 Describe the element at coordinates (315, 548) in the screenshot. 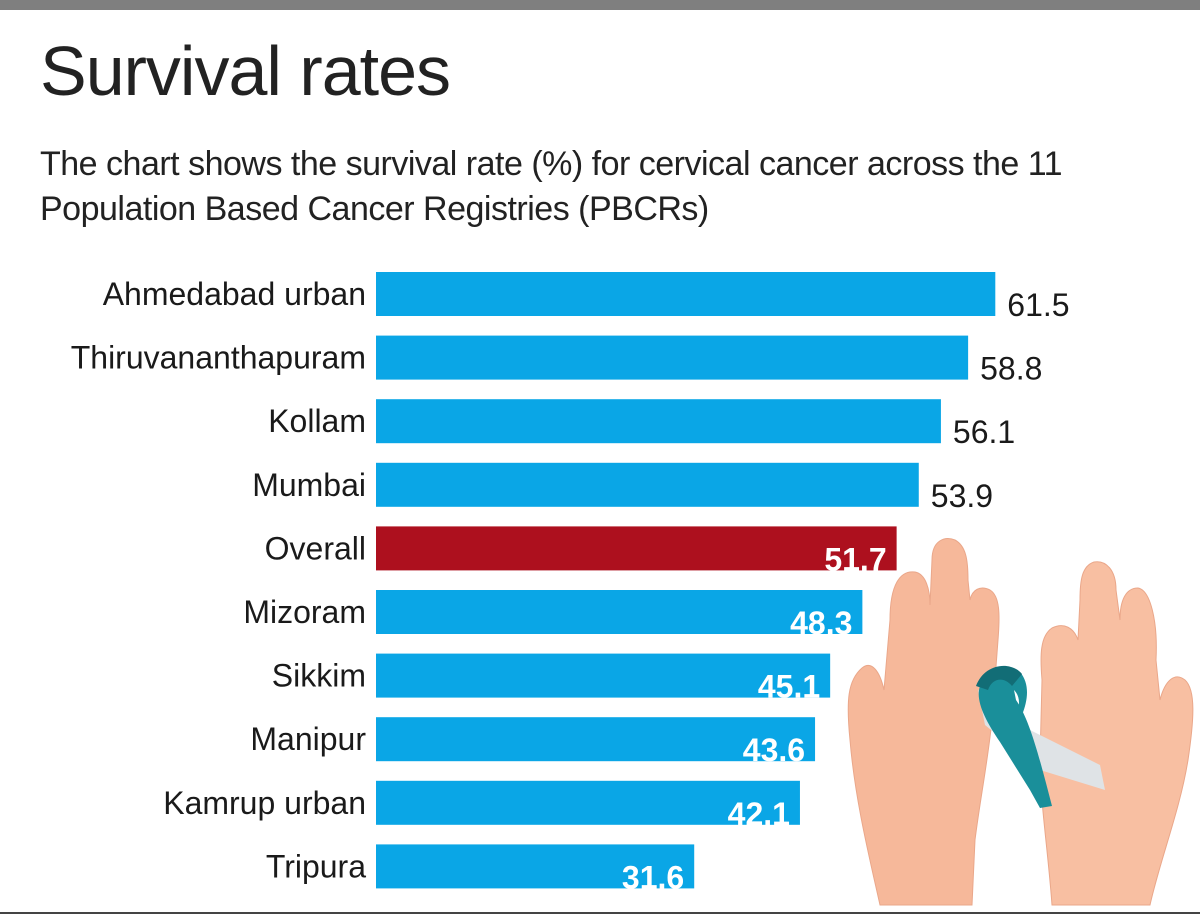

I see `category-label: Overall` at that location.